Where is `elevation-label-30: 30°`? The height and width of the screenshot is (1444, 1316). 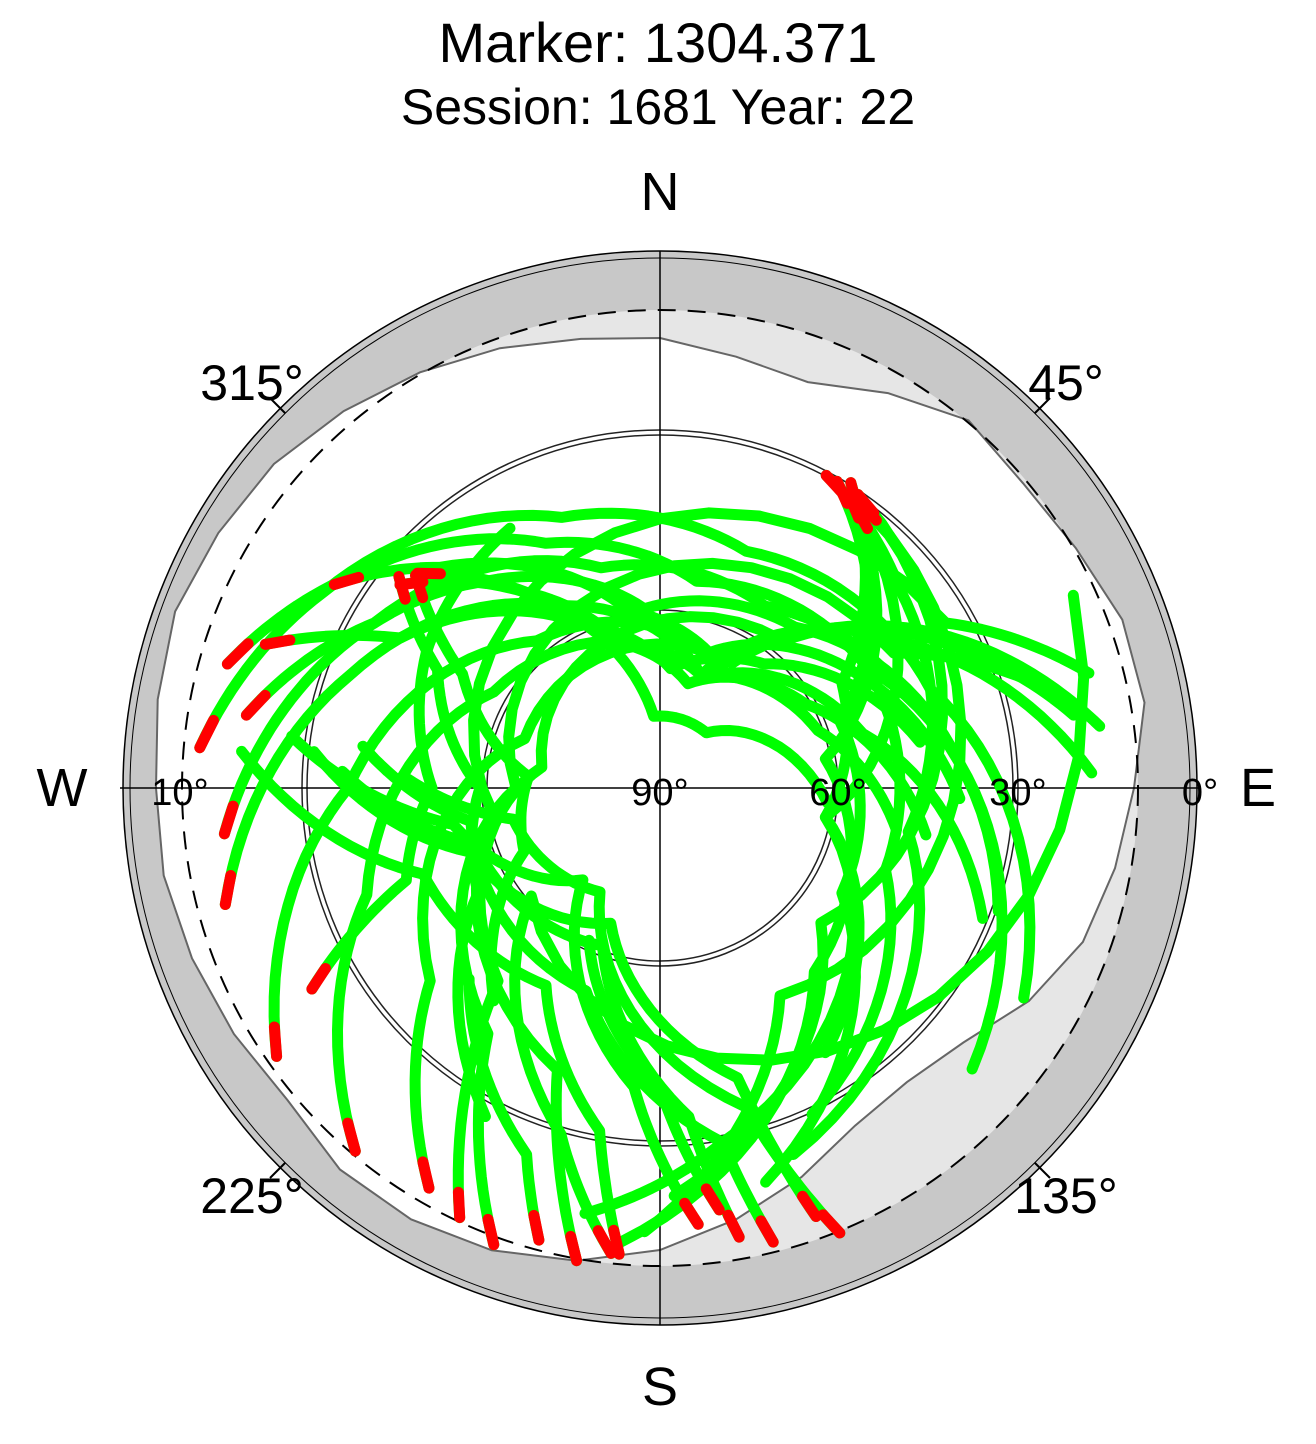 elevation-label-30: 30° is located at coordinates (1017, 793).